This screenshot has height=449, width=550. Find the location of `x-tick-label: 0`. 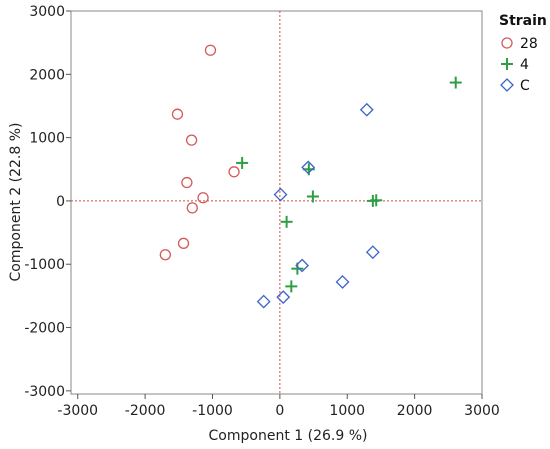

x-tick-label: 0 is located at coordinates (279, 411).